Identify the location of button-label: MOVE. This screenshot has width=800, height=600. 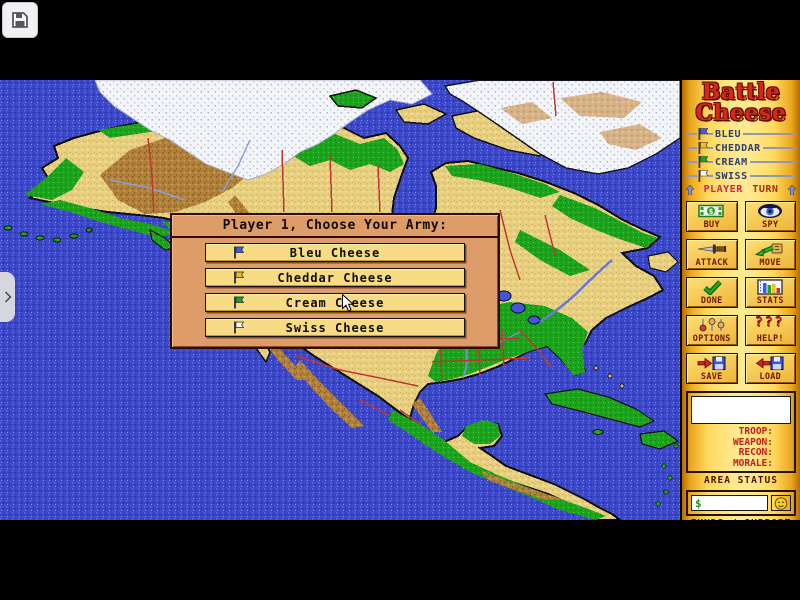
(770, 263).